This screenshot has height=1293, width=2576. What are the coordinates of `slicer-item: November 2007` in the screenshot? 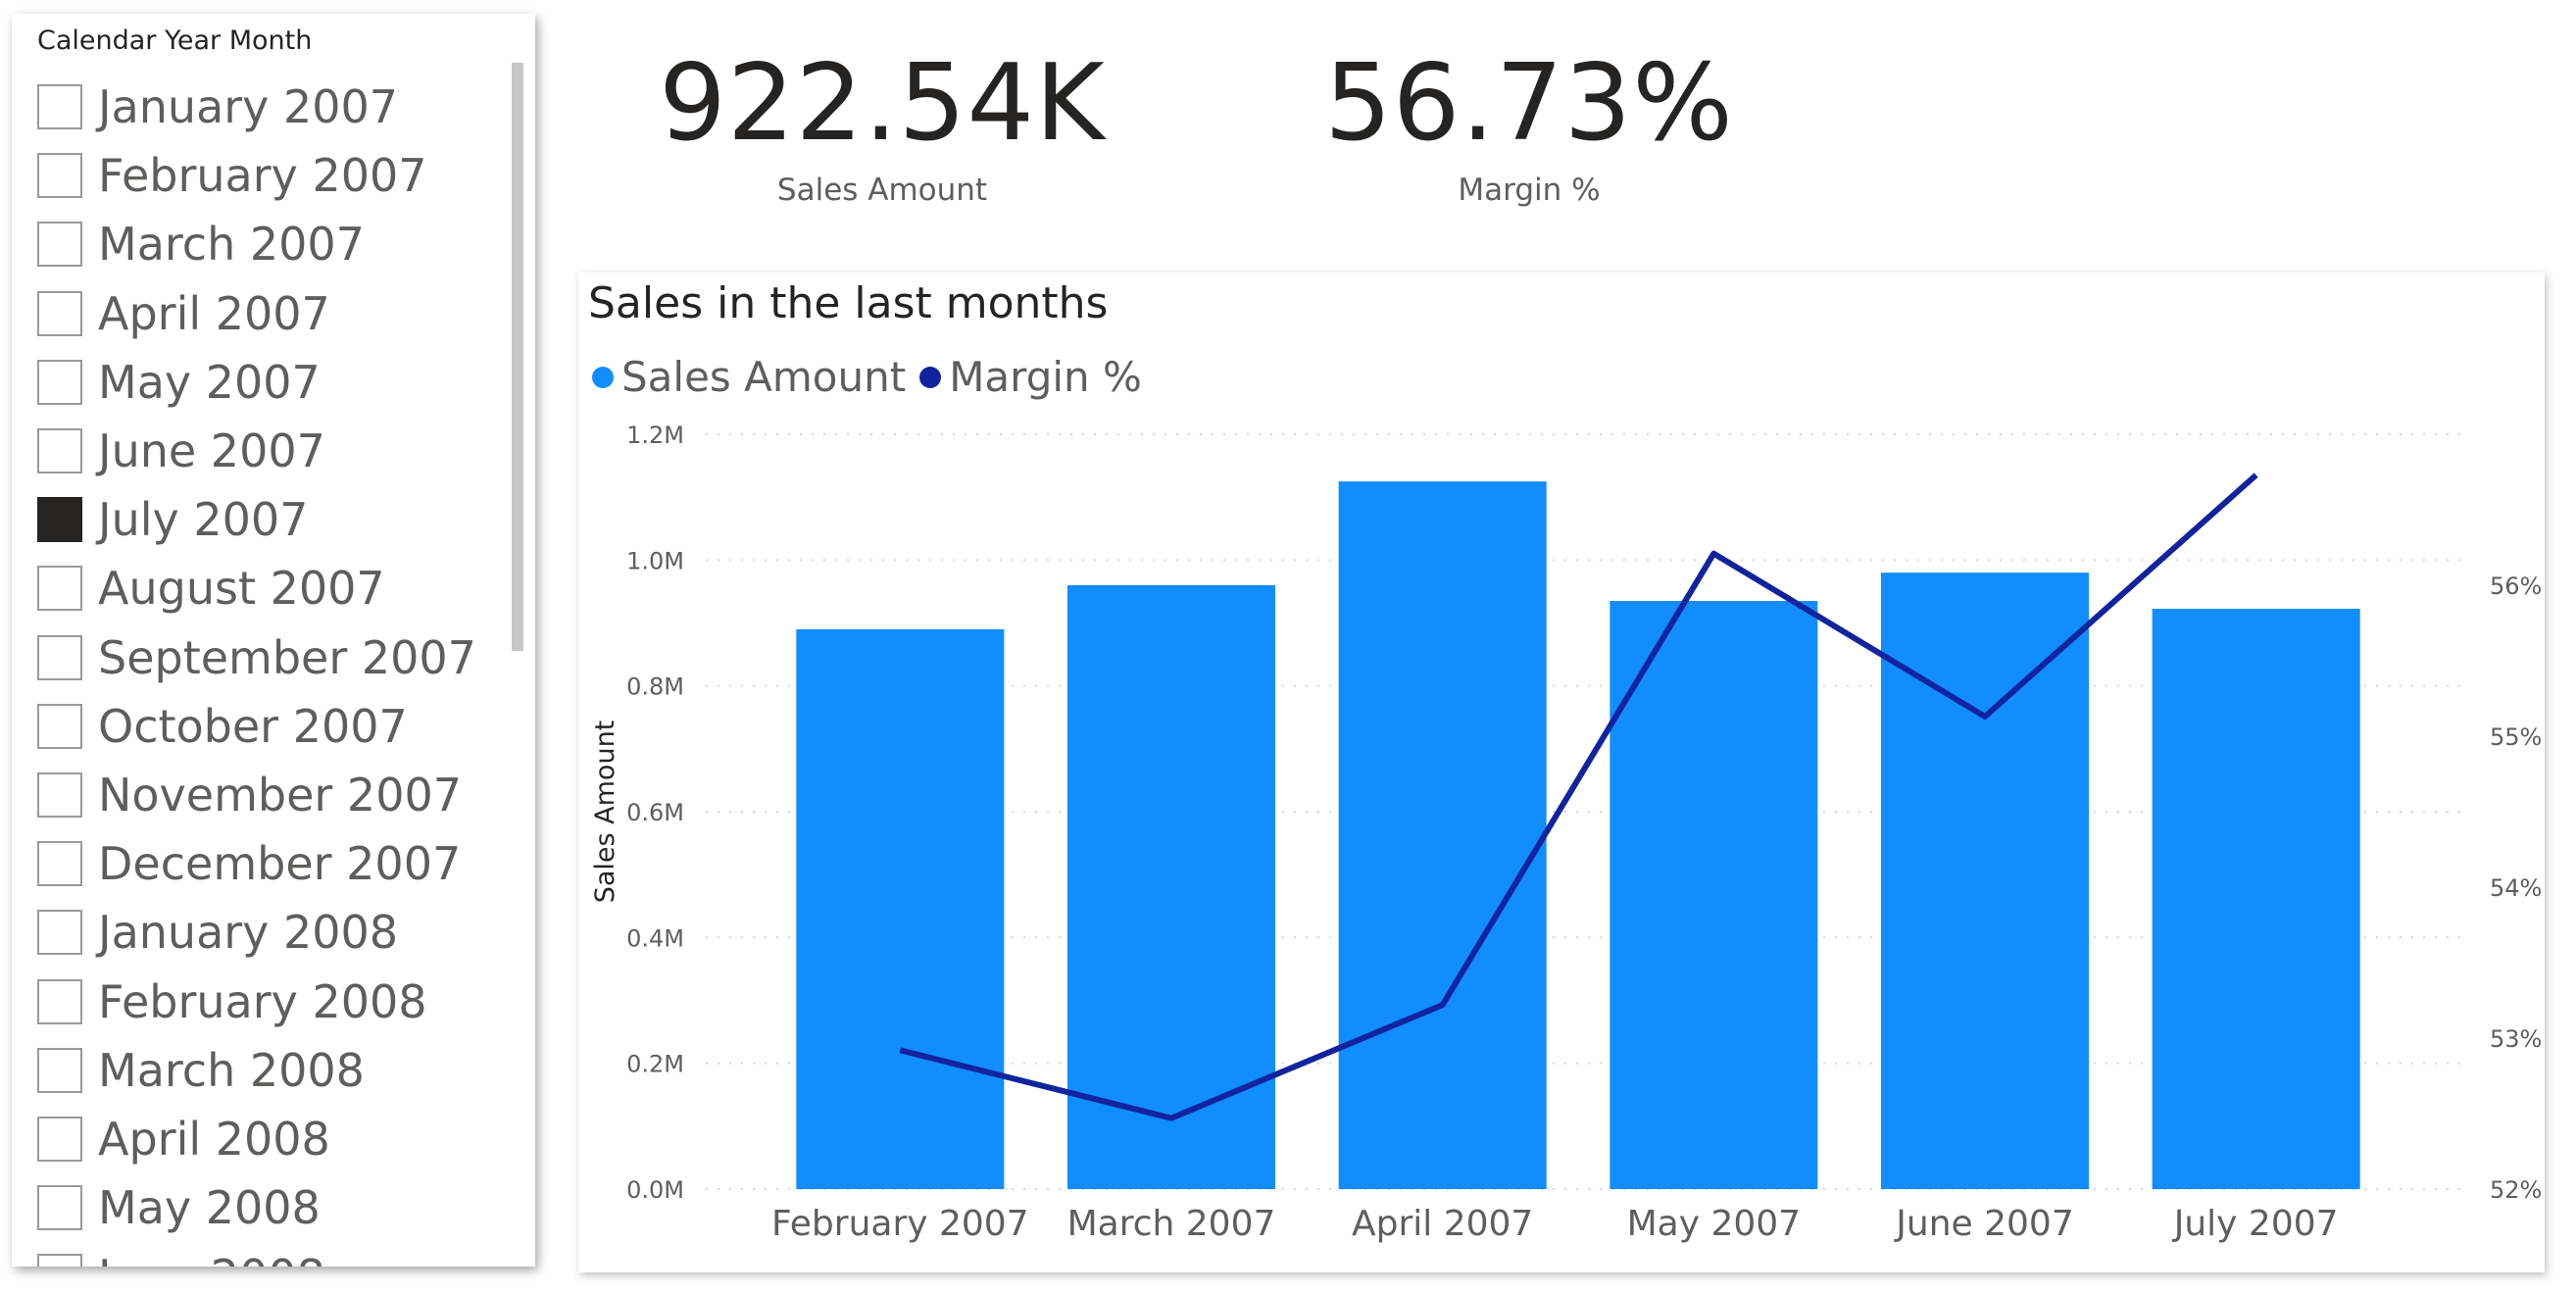 It's located at (272, 795).